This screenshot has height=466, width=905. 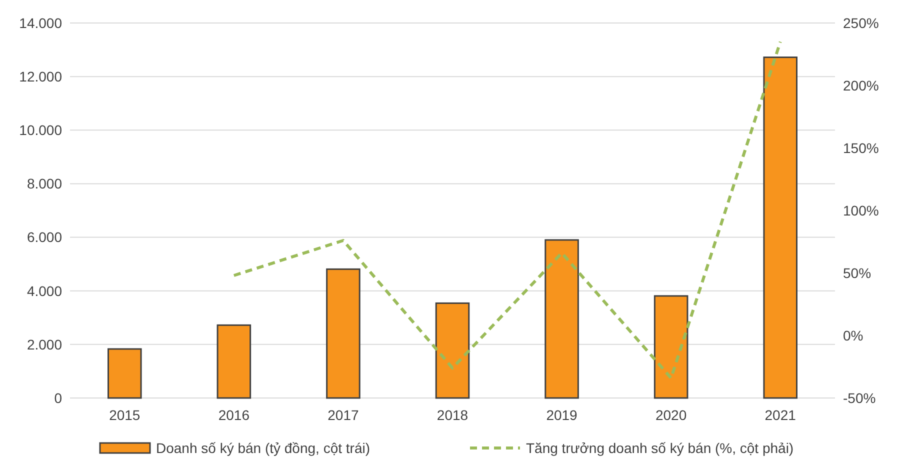 I want to click on y-tick-label: 12.000, so click(x=40, y=76).